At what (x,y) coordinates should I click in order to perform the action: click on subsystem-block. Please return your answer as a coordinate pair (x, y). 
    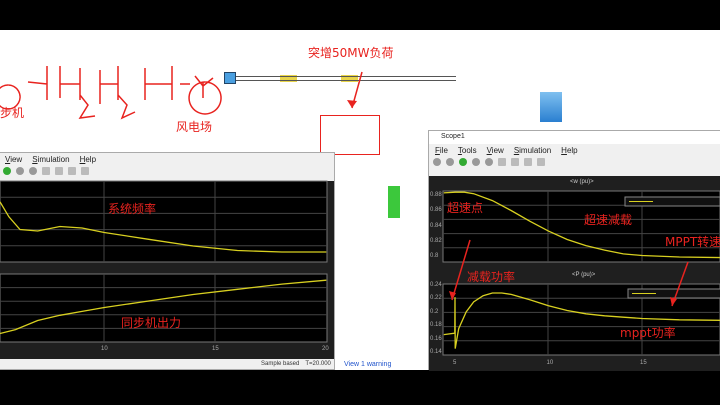
    Looking at the image, I should click on (394, 202).